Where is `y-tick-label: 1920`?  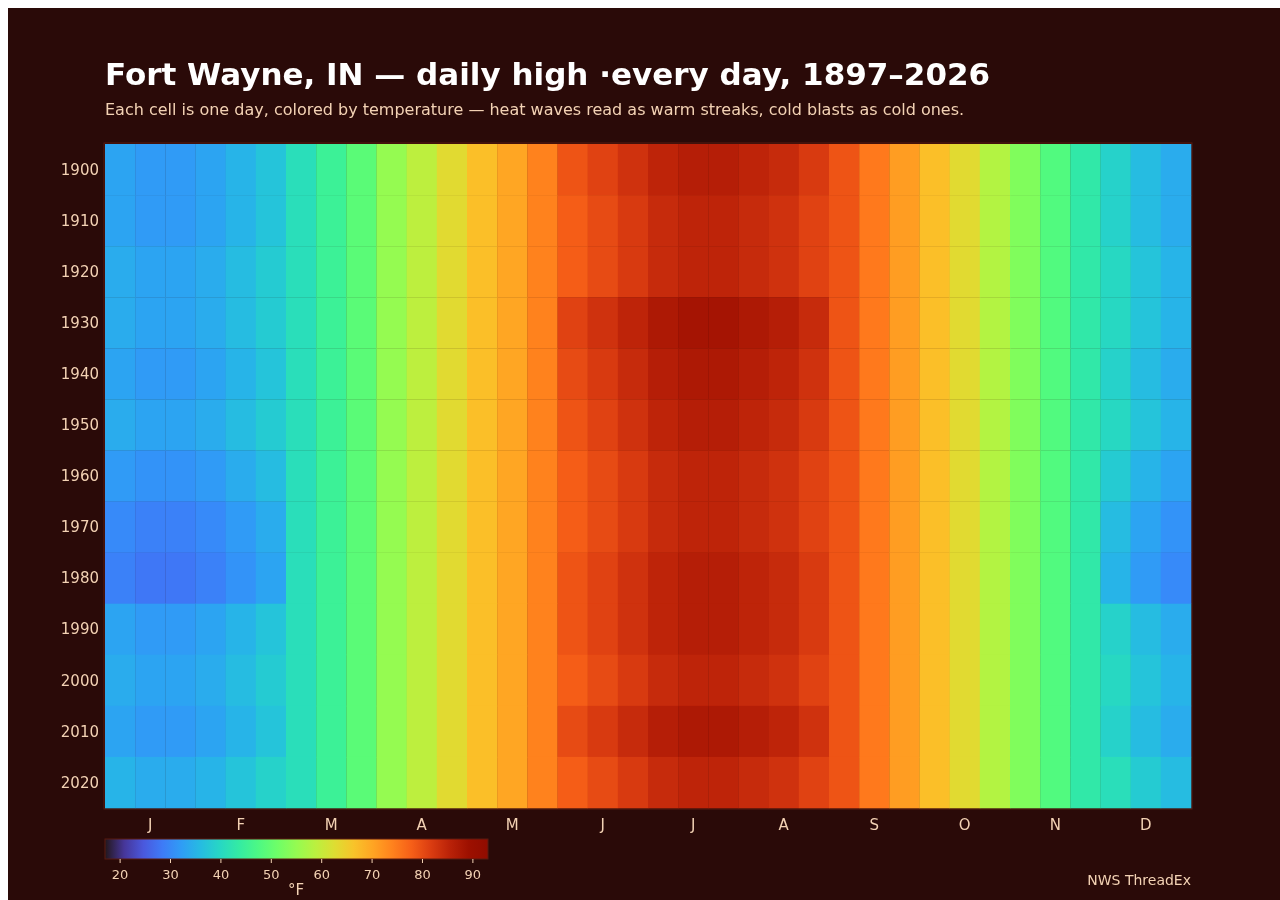 y-tick-label: 1920 is located at coordinates (79, 271).